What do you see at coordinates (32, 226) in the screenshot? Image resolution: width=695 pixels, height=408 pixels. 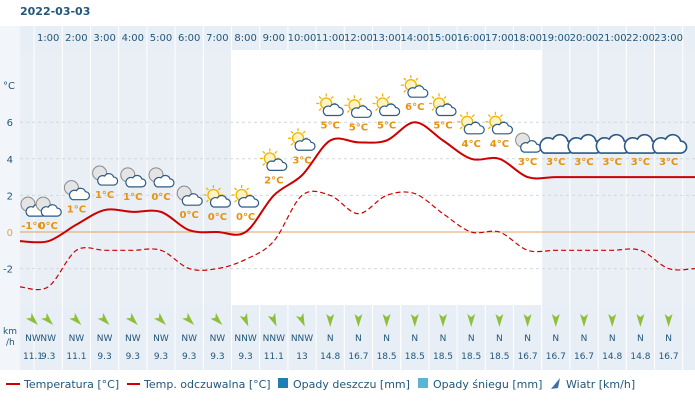 I see `temperature-label: -1°C` at bounding box center [32, 226].